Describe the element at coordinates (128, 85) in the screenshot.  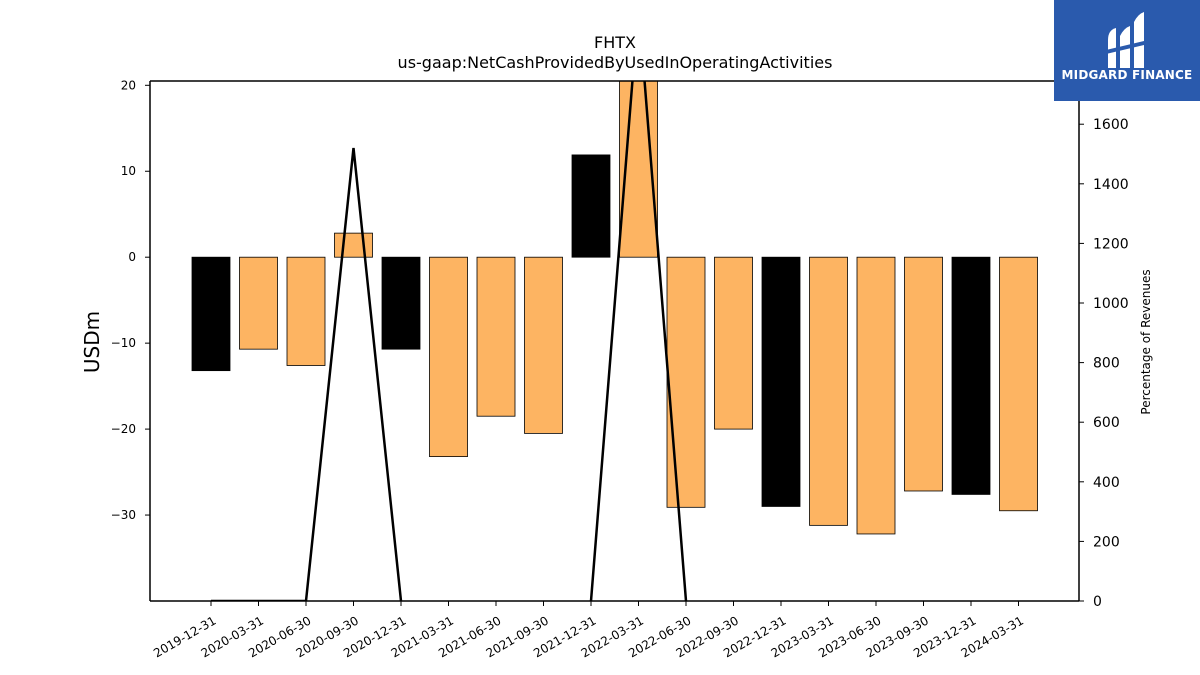
I see `y-tick-label: 20` at that location.